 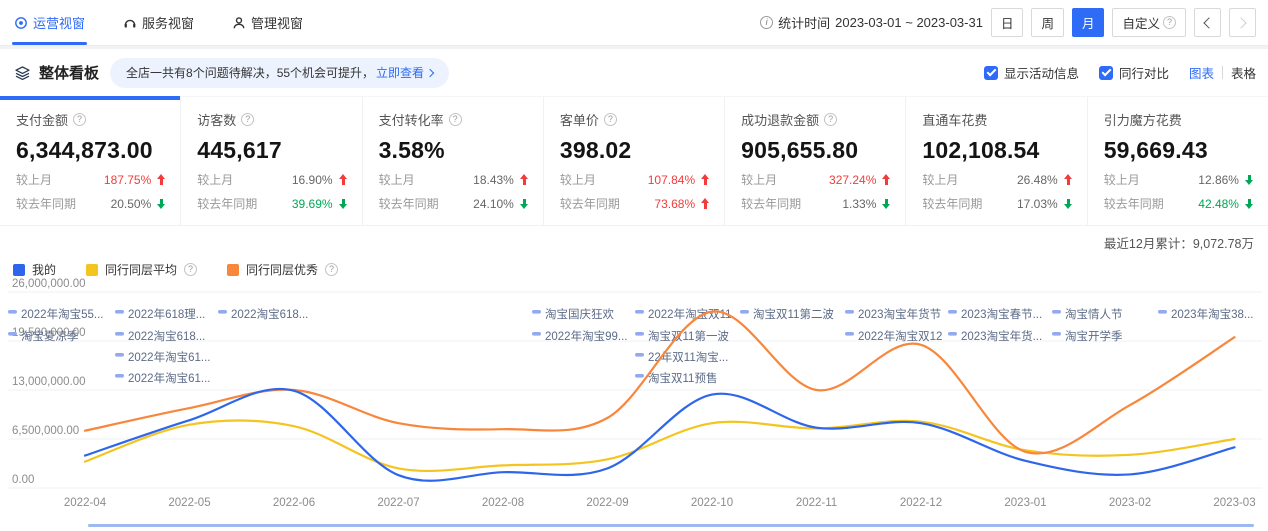 I want to click on kpi-title: 访客数, so click(x=217, y=120).